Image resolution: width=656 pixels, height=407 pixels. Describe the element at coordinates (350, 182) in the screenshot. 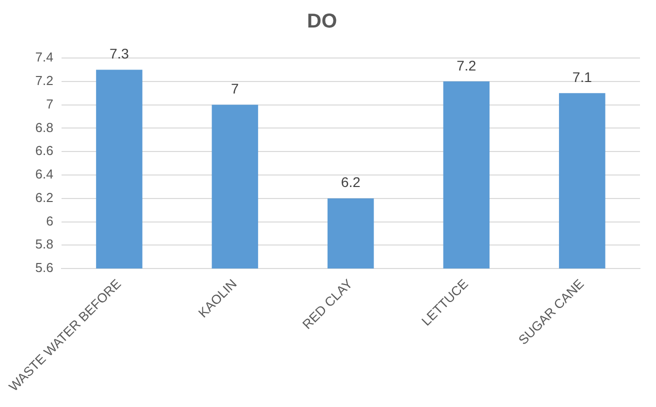

I see `data-label: 6.2` at that location.